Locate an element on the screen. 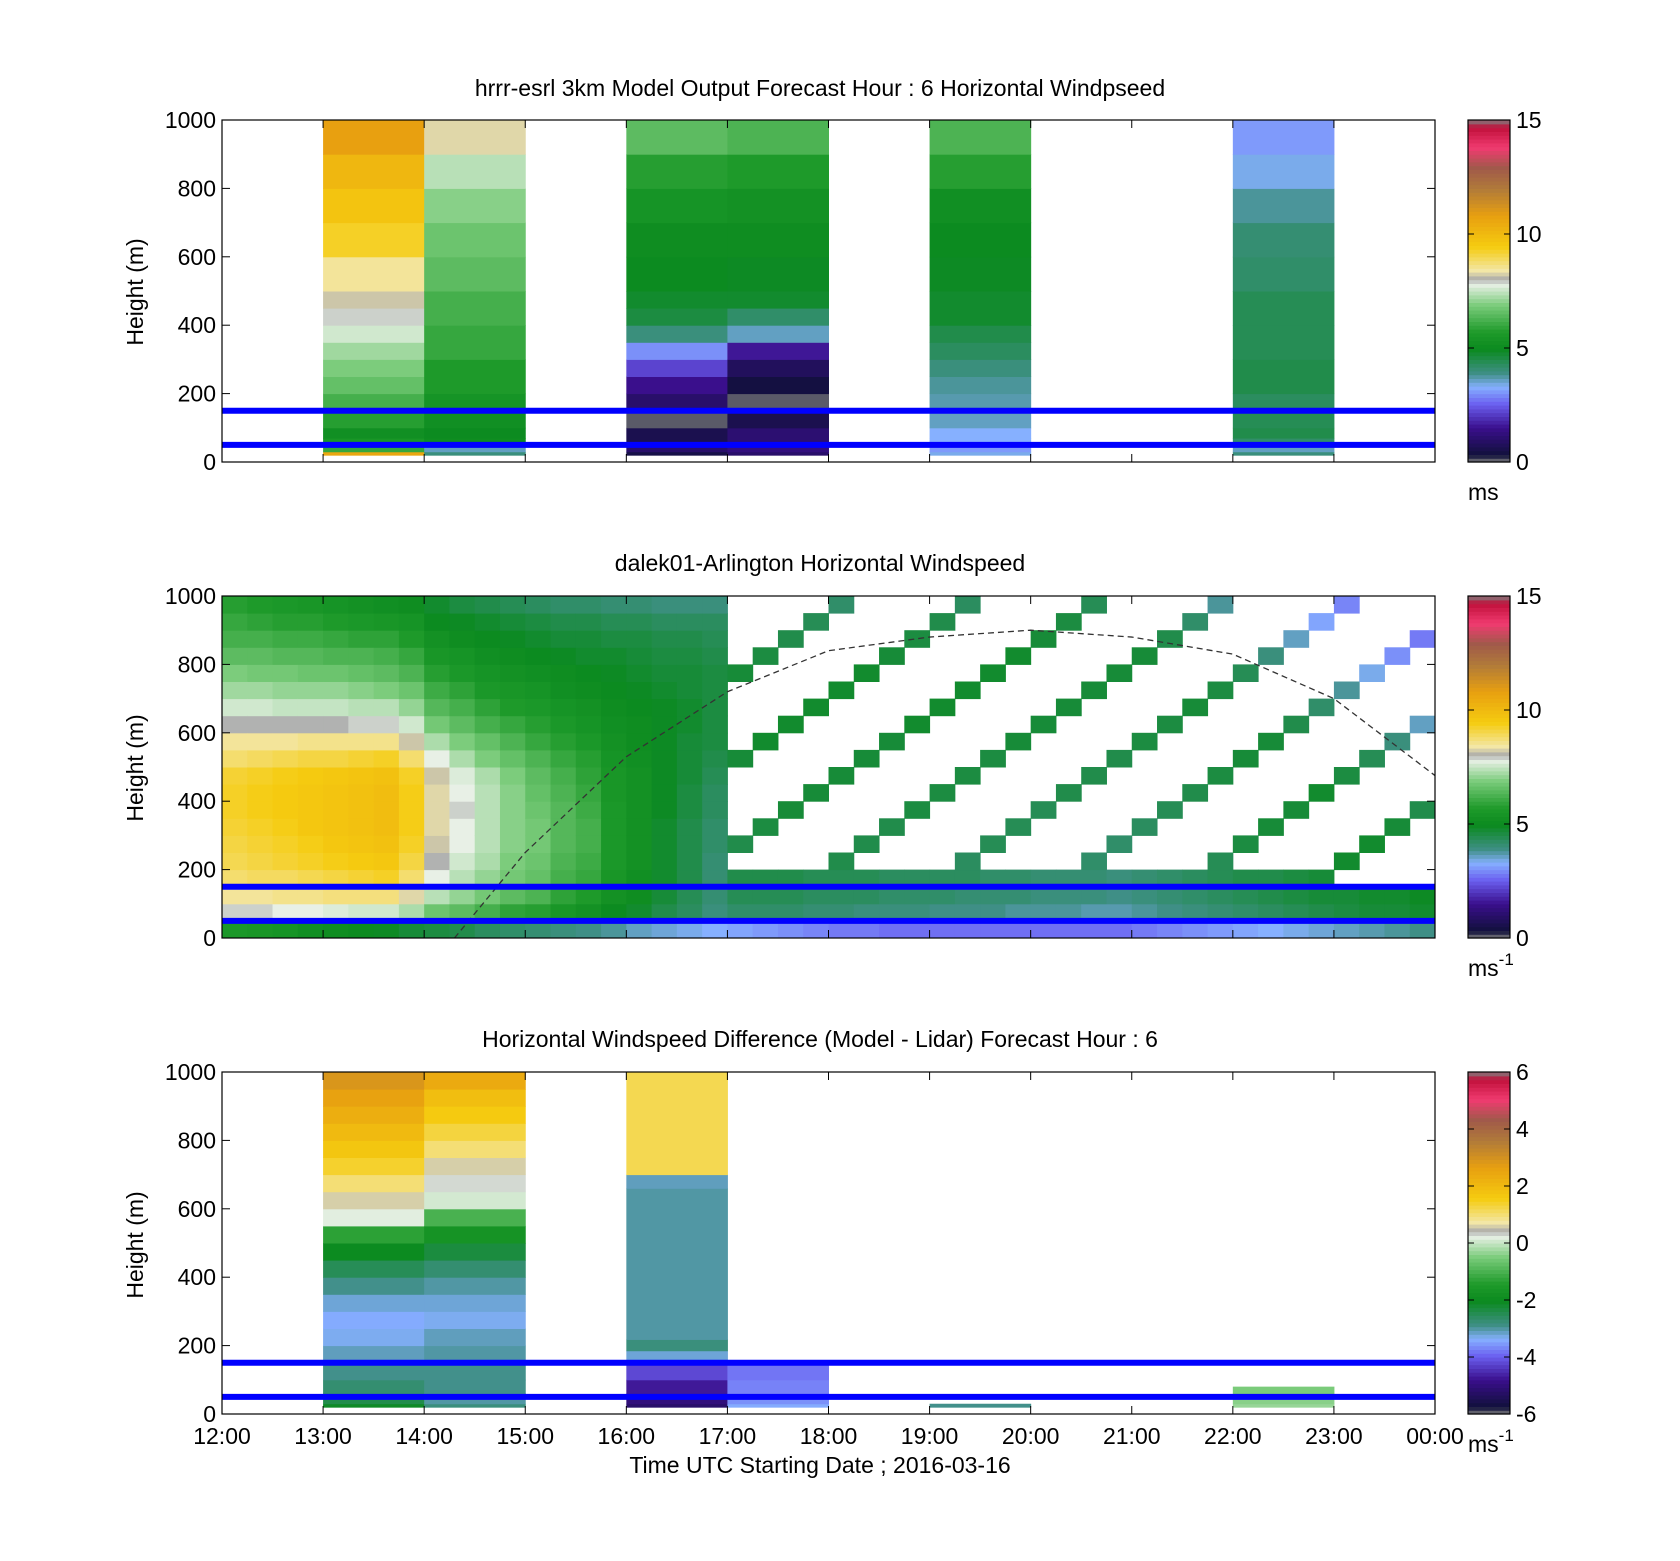  y-tick-label: 200 is located at coordinates (197, 394).